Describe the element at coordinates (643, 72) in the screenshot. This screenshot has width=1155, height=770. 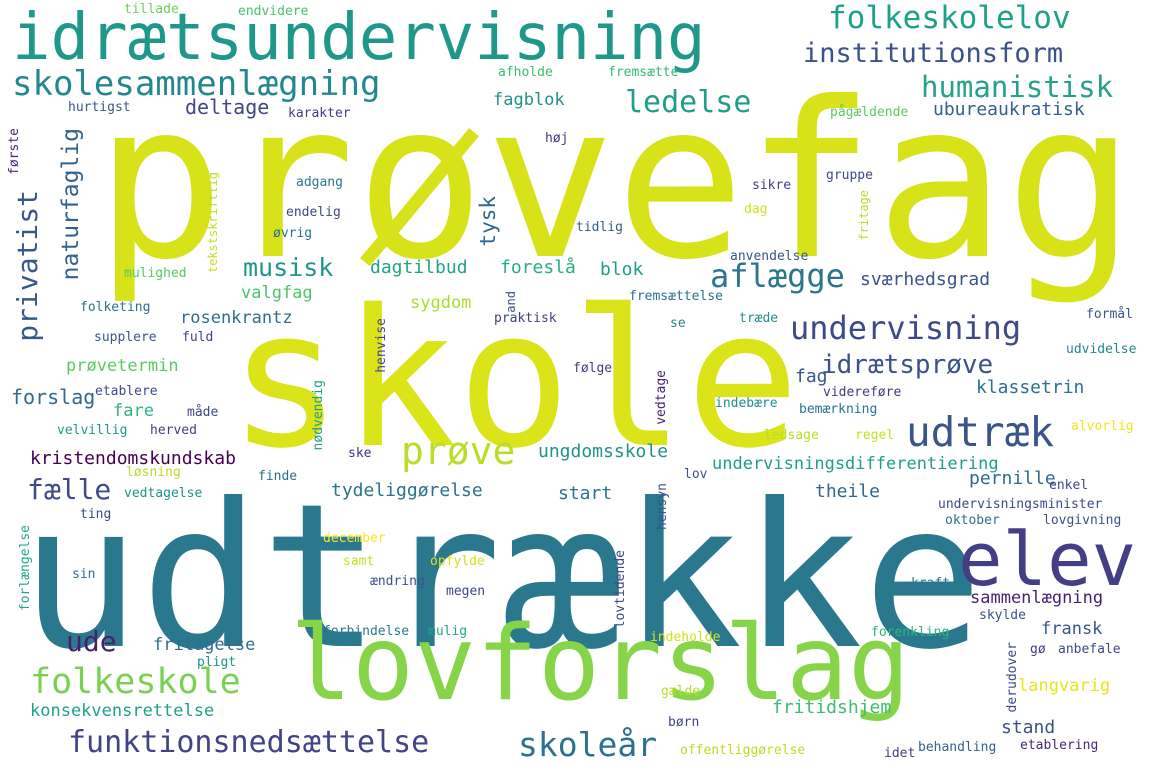
I see `word: fremsætte` at that location.